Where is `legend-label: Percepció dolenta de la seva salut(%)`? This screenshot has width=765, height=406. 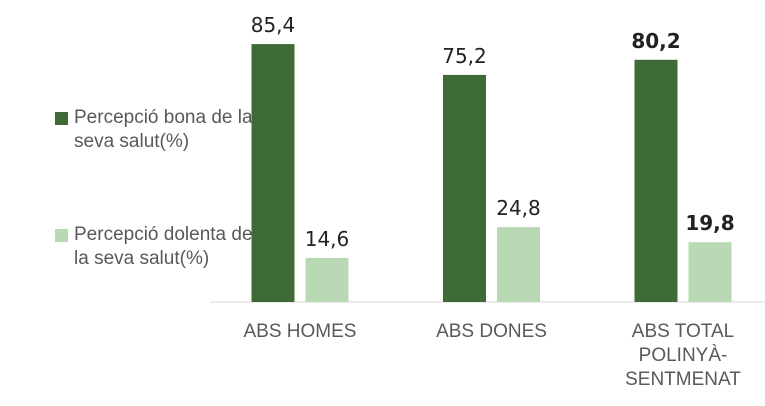 legend-label: Percepció dolenta de la seva salut(%) is located at coordinates (163, 246).